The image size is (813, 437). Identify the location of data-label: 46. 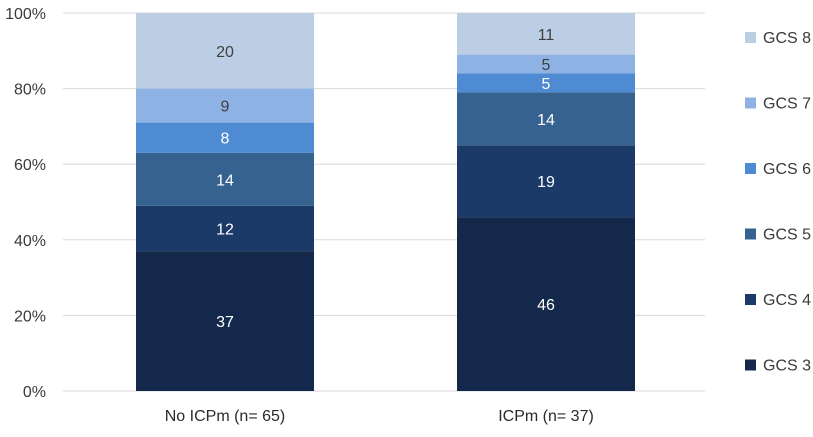
(546, 305).